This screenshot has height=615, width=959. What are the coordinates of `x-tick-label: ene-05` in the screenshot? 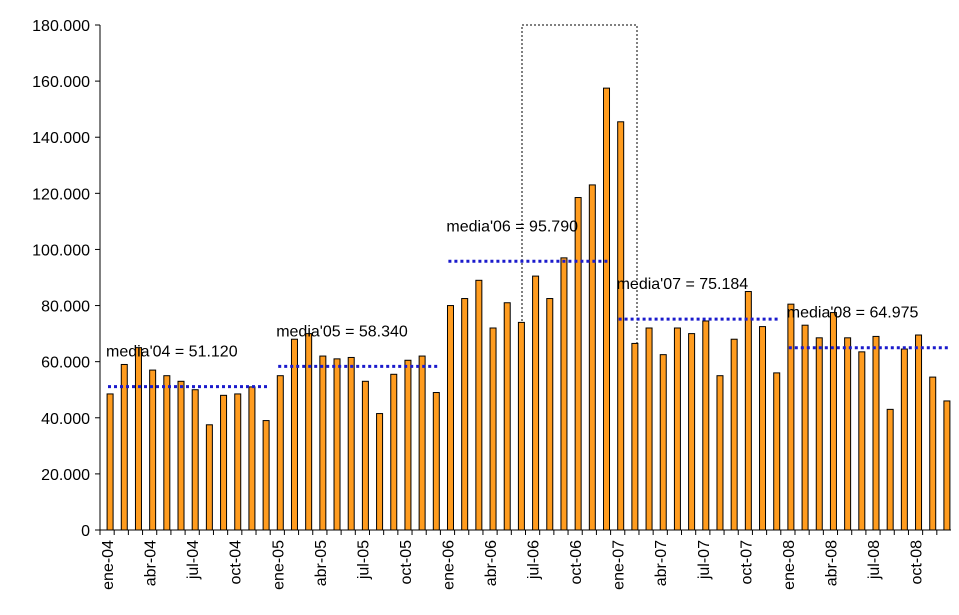 It's located at (278, 565).